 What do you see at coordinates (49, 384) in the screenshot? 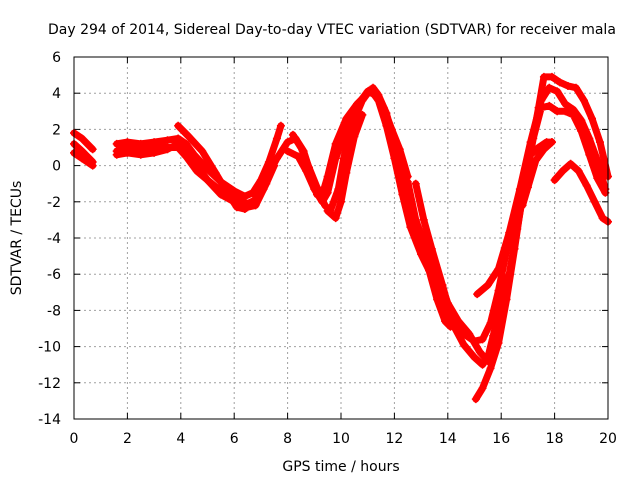
I see `y-tick-label: -12` at bounding box center [49, 384].